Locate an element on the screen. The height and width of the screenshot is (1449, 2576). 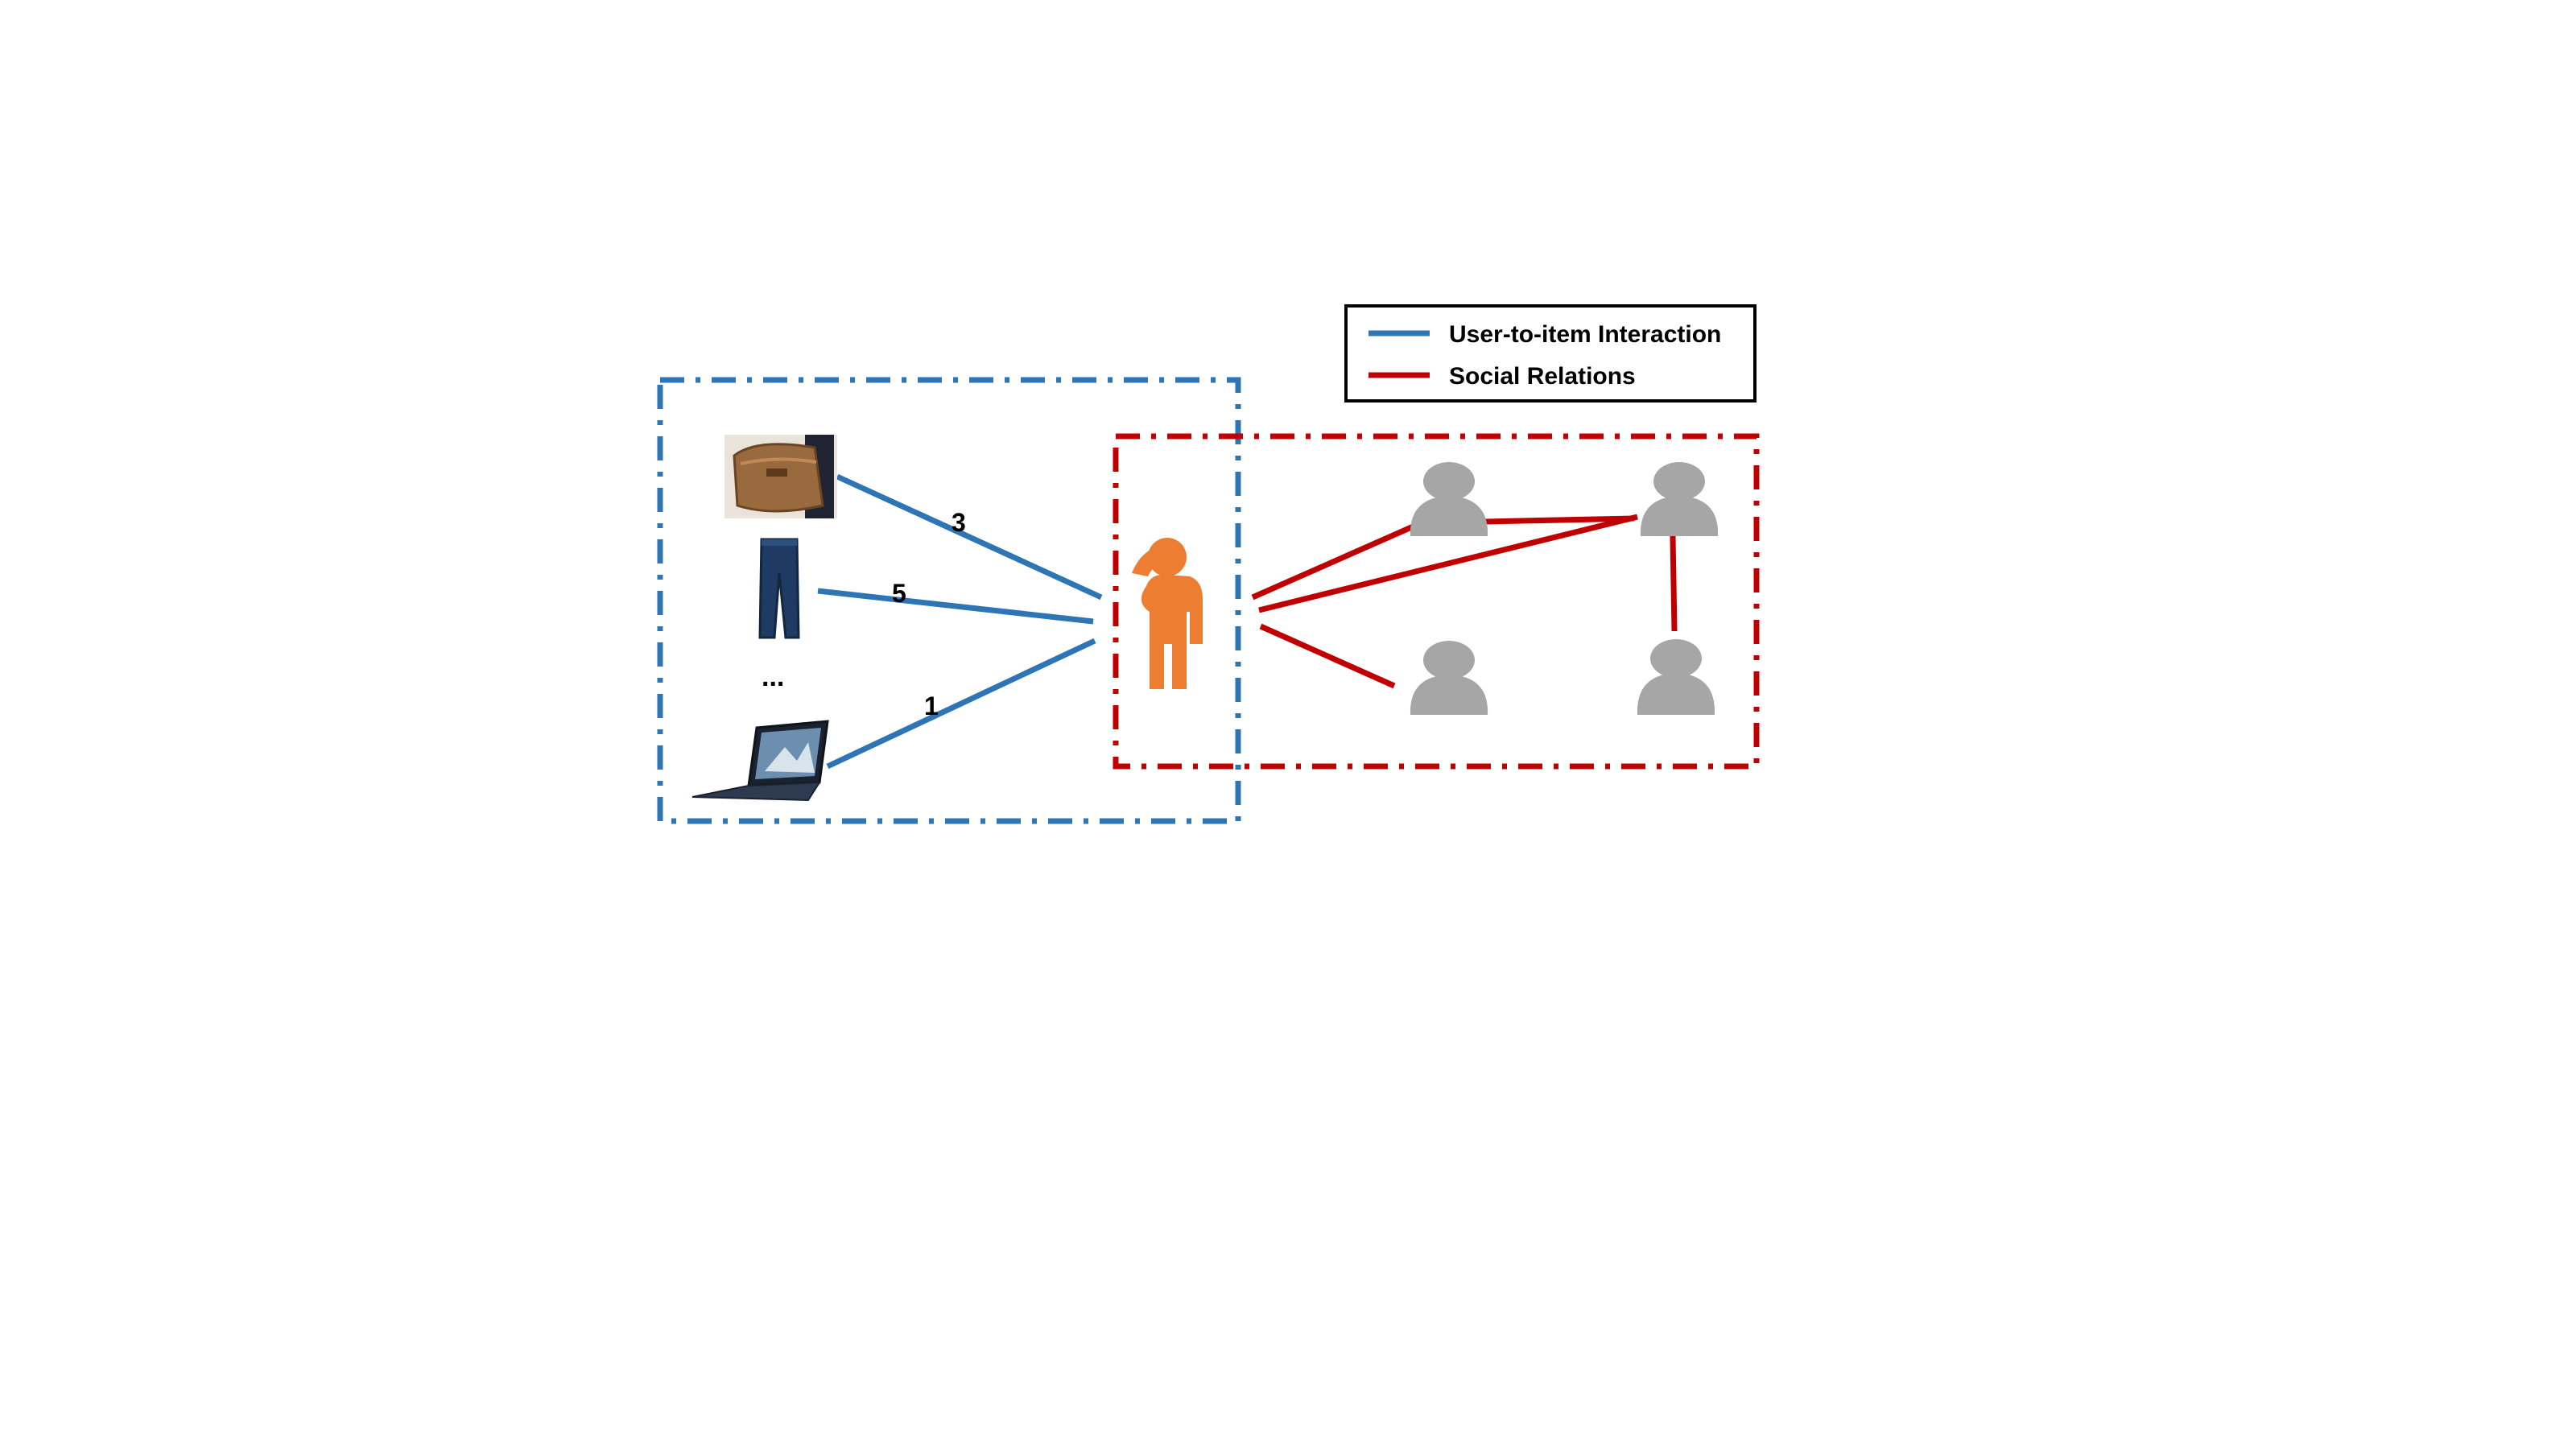
edge-user-friend2 is located at coordinates (1448, 563).